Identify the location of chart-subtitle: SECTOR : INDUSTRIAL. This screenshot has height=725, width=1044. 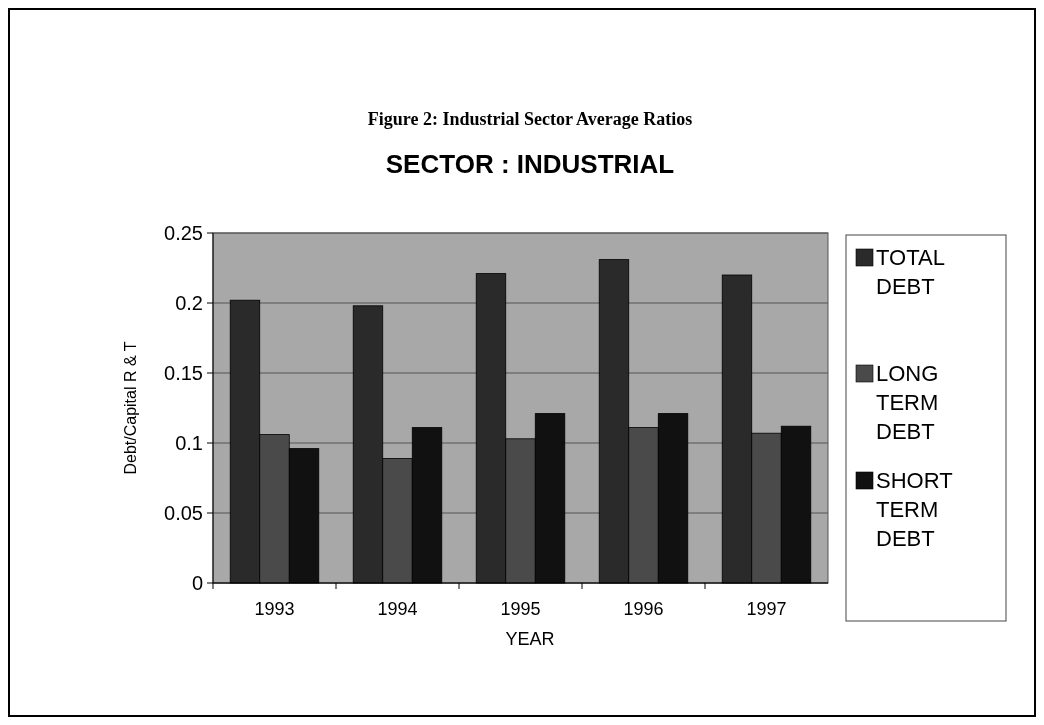
(530, 164).